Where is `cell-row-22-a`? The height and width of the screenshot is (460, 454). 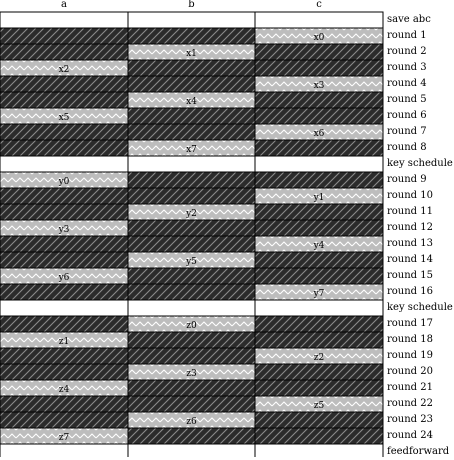
cell-row-22-a is located at coordinates (64, 372).